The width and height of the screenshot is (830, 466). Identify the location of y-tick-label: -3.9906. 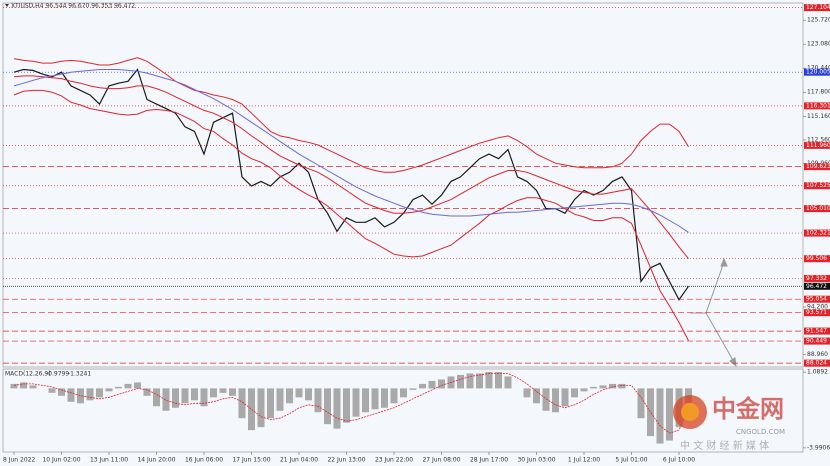
(818, 447).